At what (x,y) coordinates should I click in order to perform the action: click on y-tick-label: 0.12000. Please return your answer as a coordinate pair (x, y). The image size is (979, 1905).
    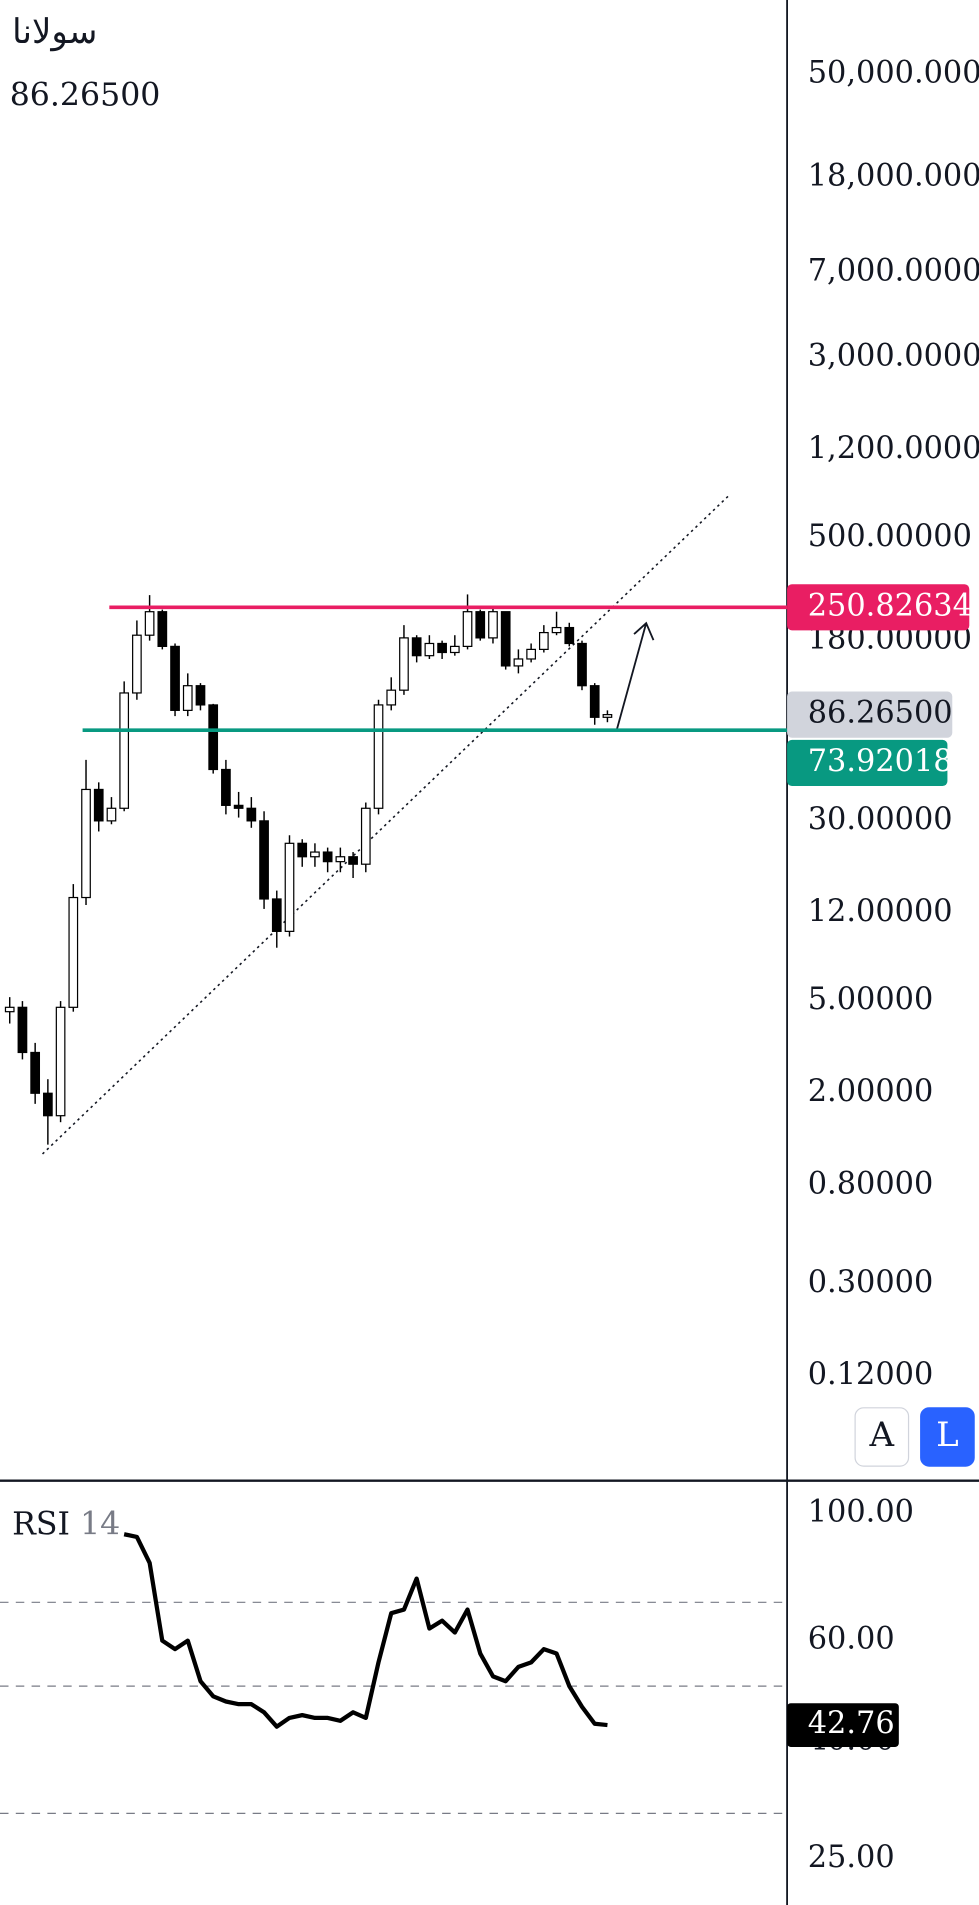
    Looking at the image, I should click on (871, 1374).